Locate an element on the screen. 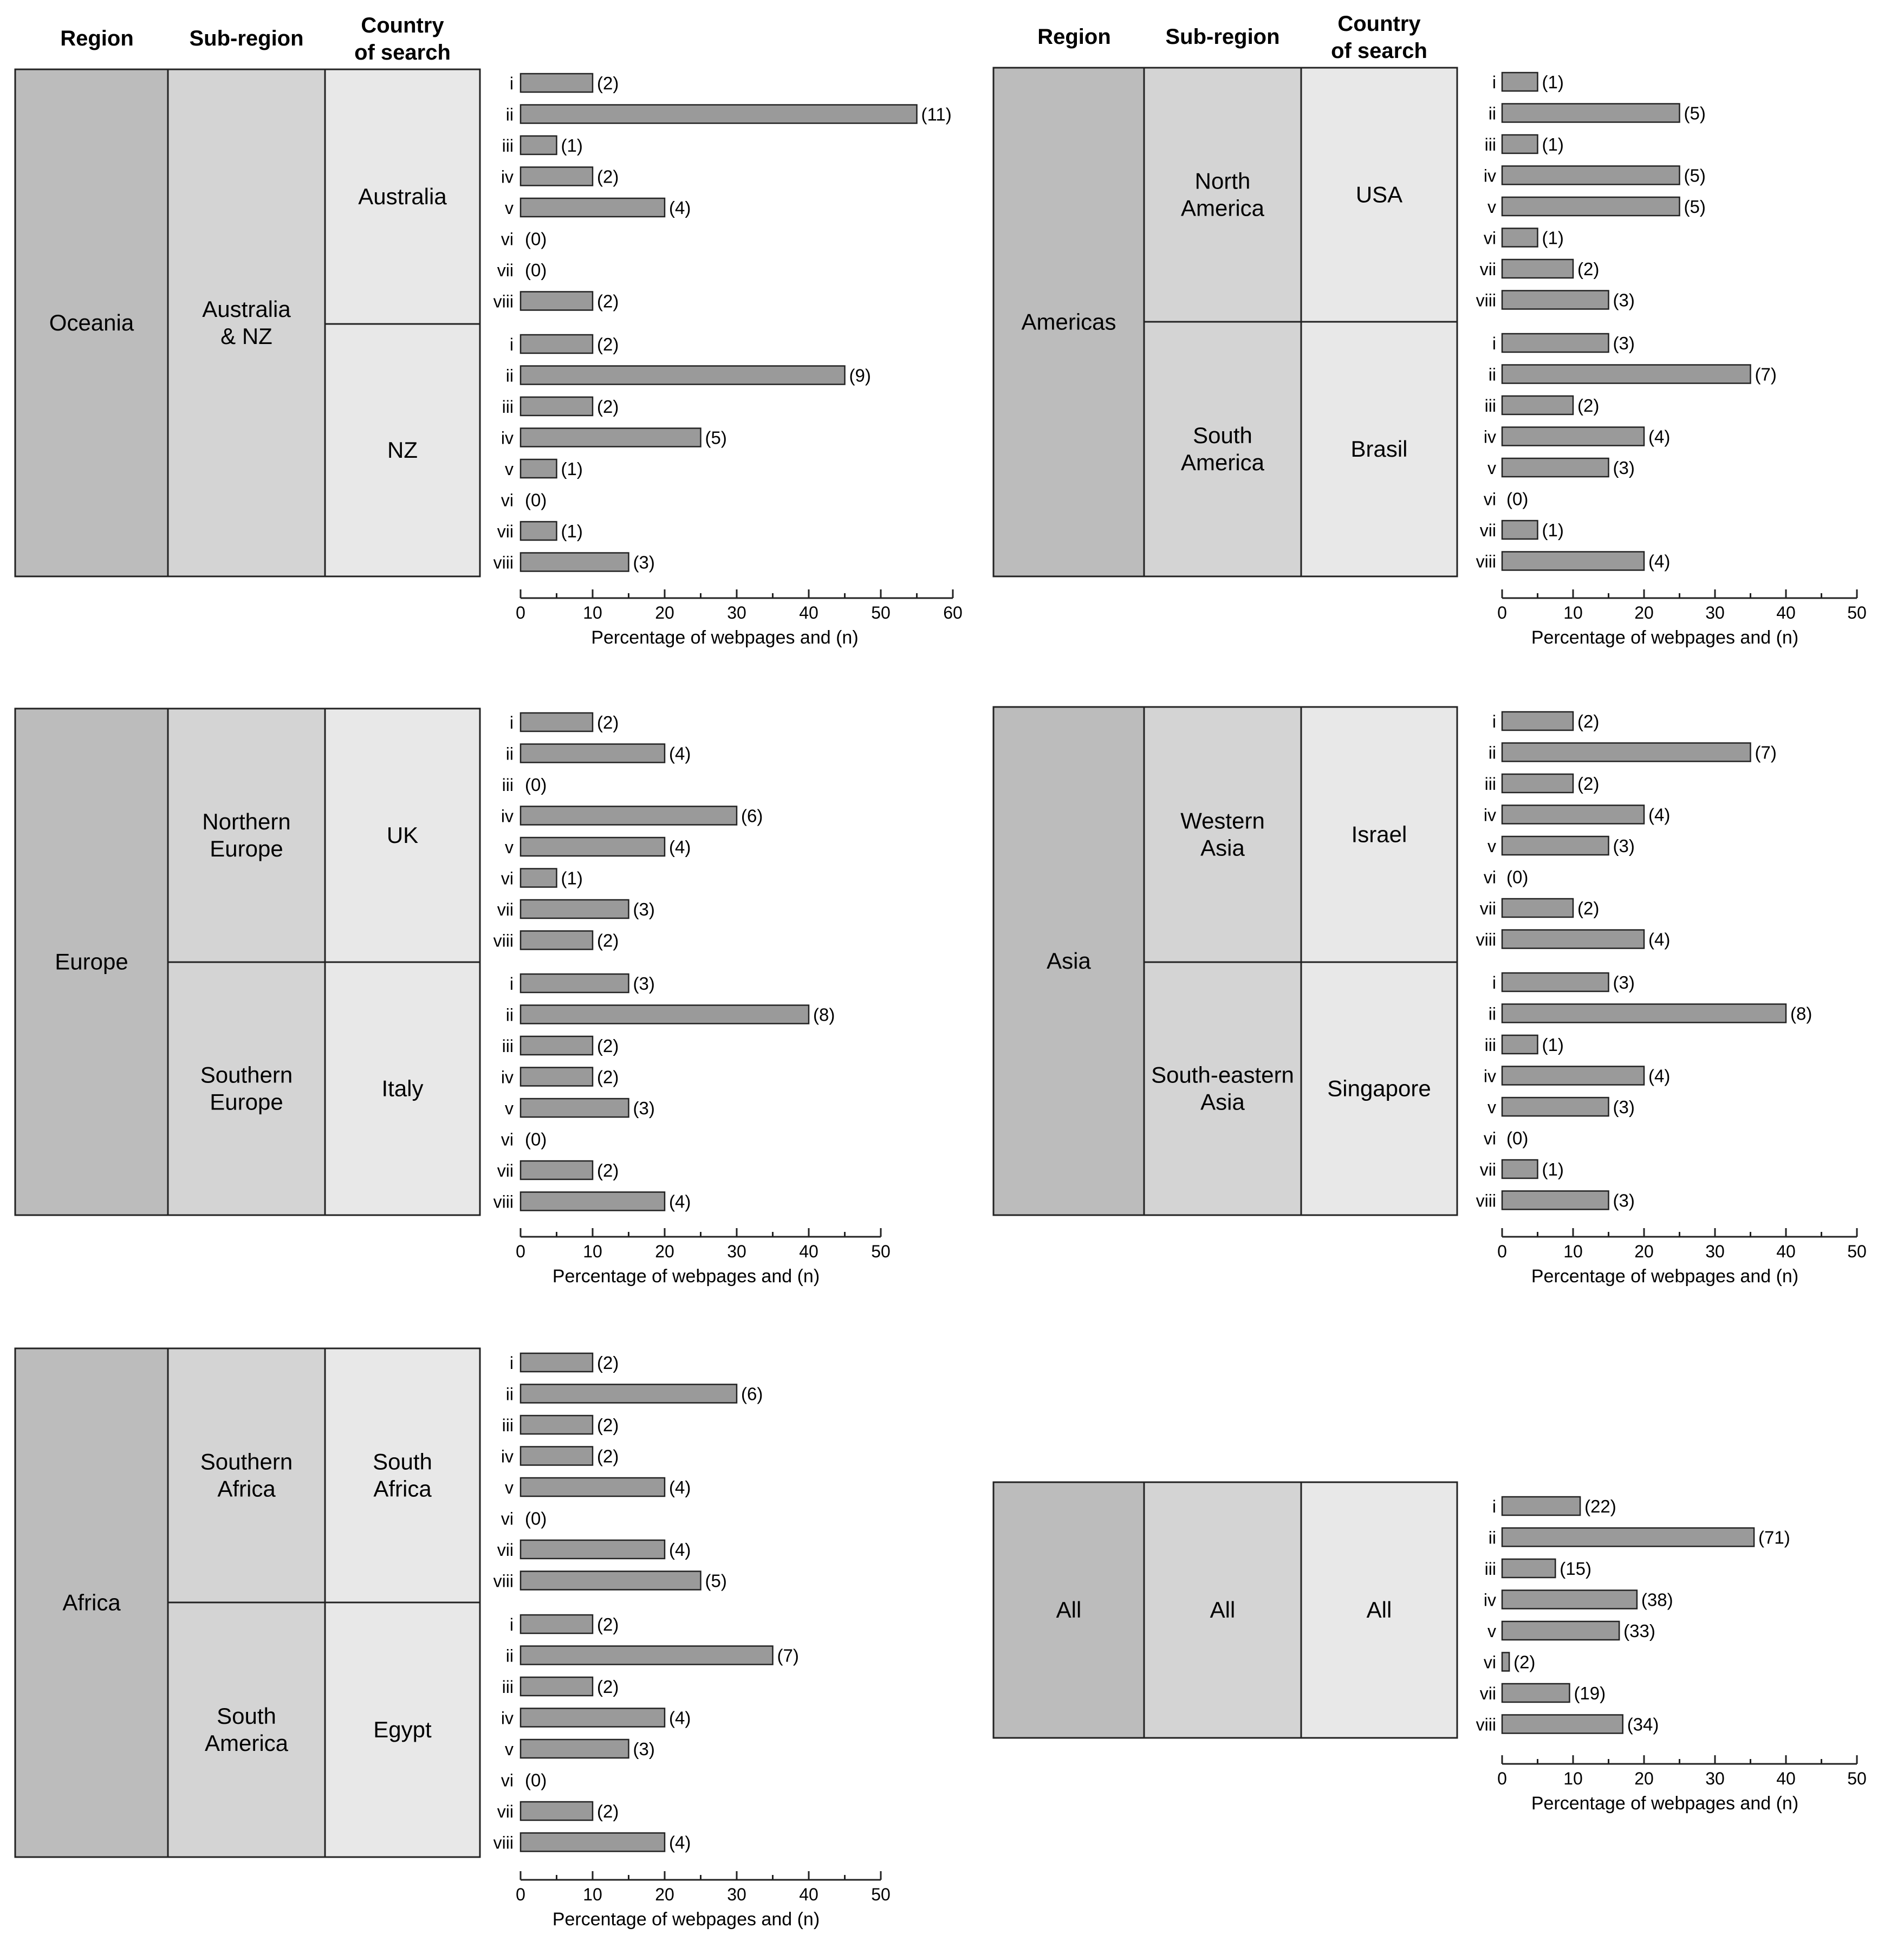  category-label: vii is located at coordinates (505, 270).